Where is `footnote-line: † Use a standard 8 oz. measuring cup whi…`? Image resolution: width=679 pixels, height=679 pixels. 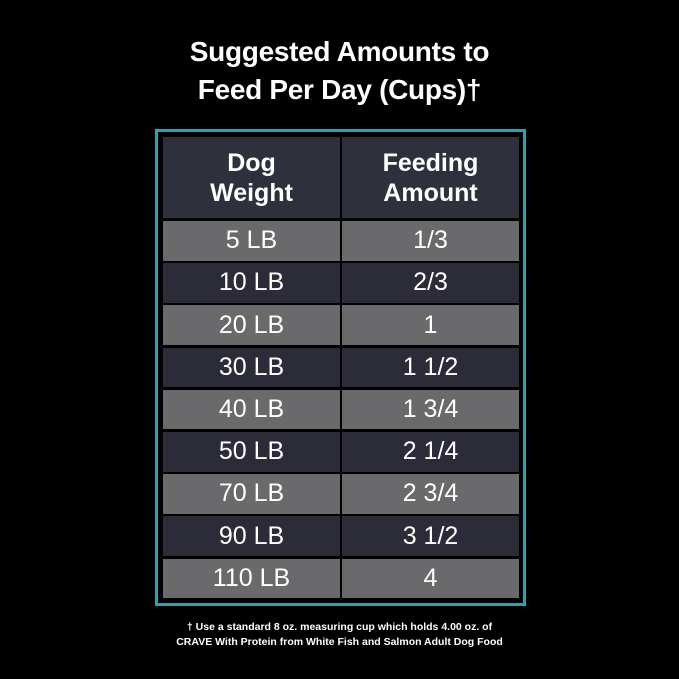 footnote-line: † Use a standard 8 oz. measuring cup whi… is located at coordinates (339, 627).